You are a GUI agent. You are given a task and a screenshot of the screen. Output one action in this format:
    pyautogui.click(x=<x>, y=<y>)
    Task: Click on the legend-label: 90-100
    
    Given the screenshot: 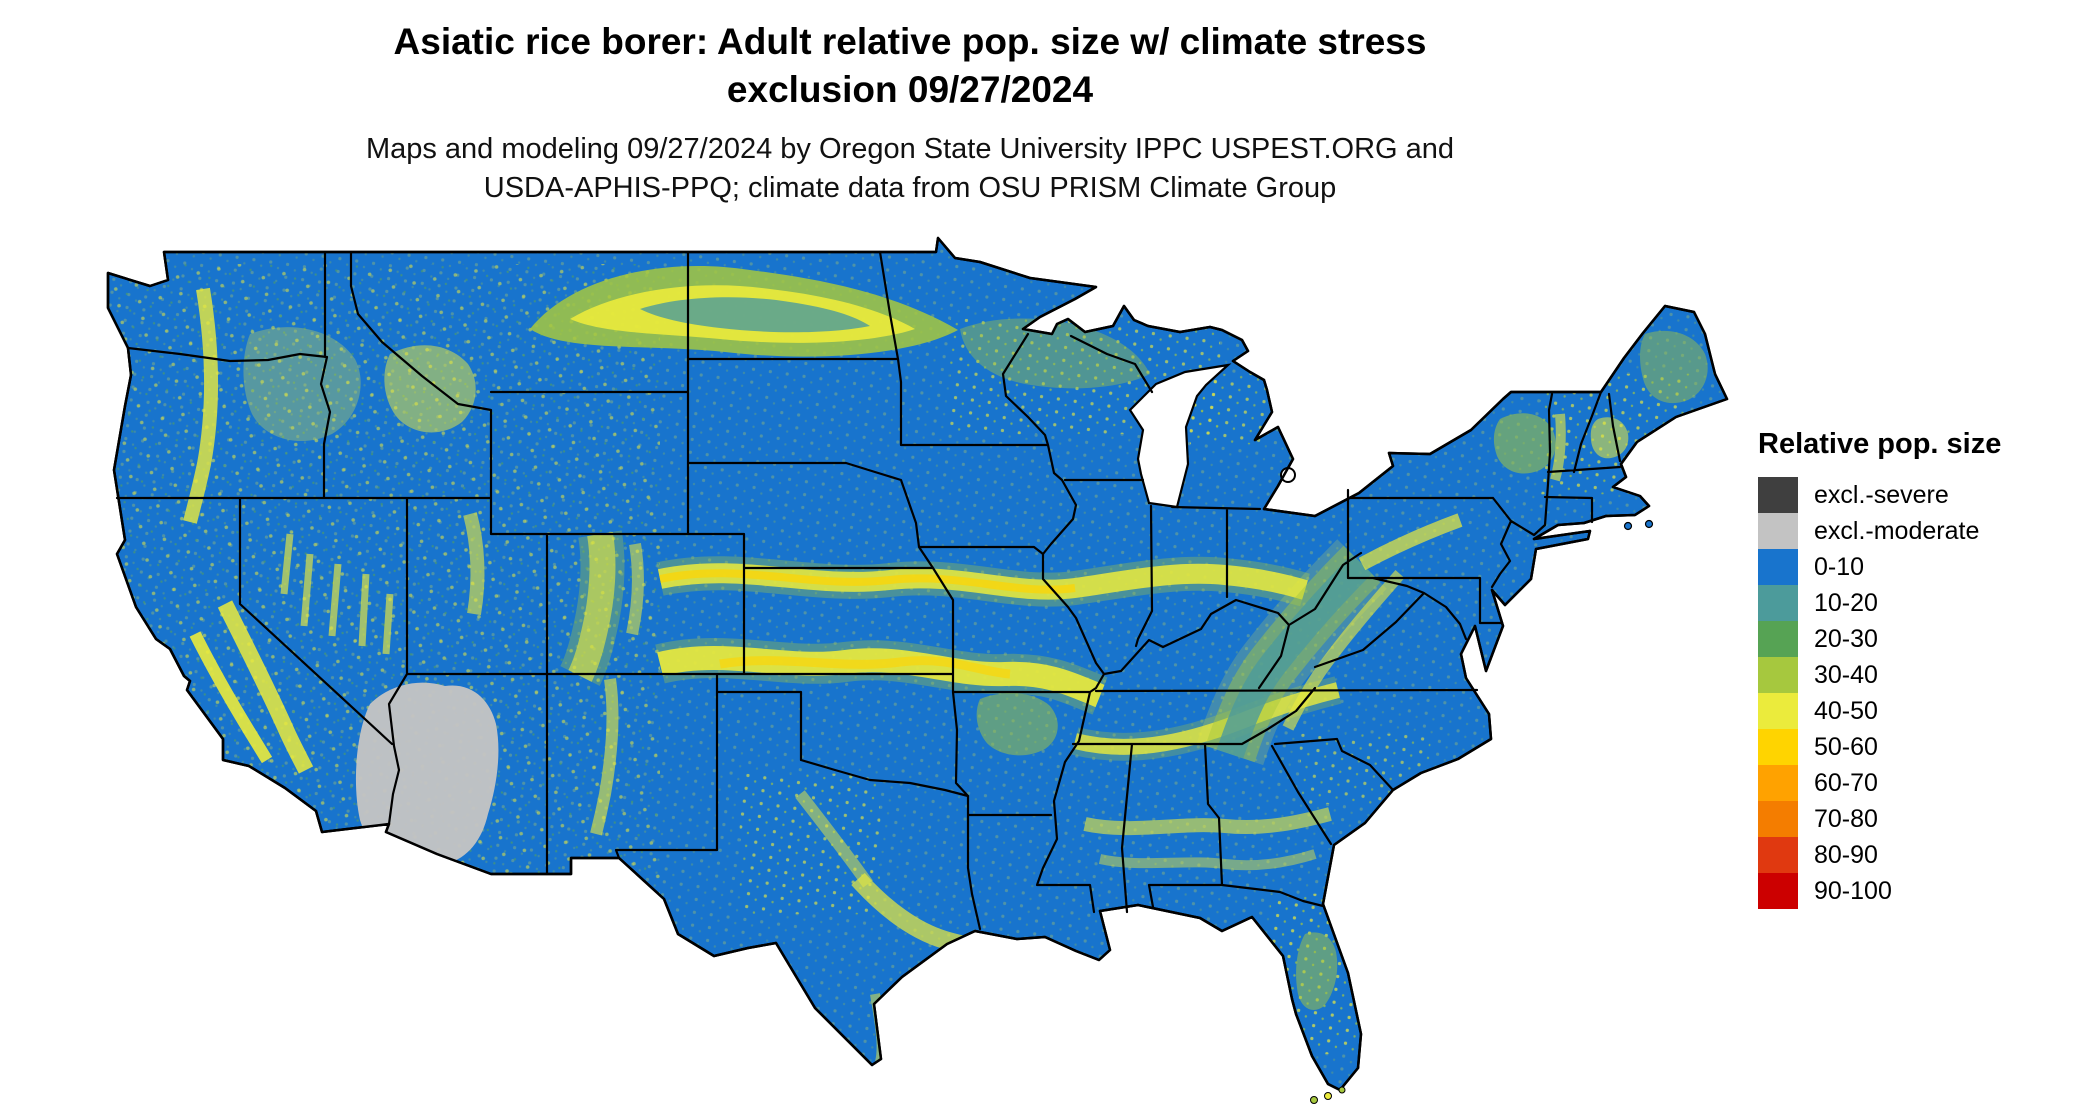 What is the action you would take?
    pyautogui.click(x=1853, y=890)
    